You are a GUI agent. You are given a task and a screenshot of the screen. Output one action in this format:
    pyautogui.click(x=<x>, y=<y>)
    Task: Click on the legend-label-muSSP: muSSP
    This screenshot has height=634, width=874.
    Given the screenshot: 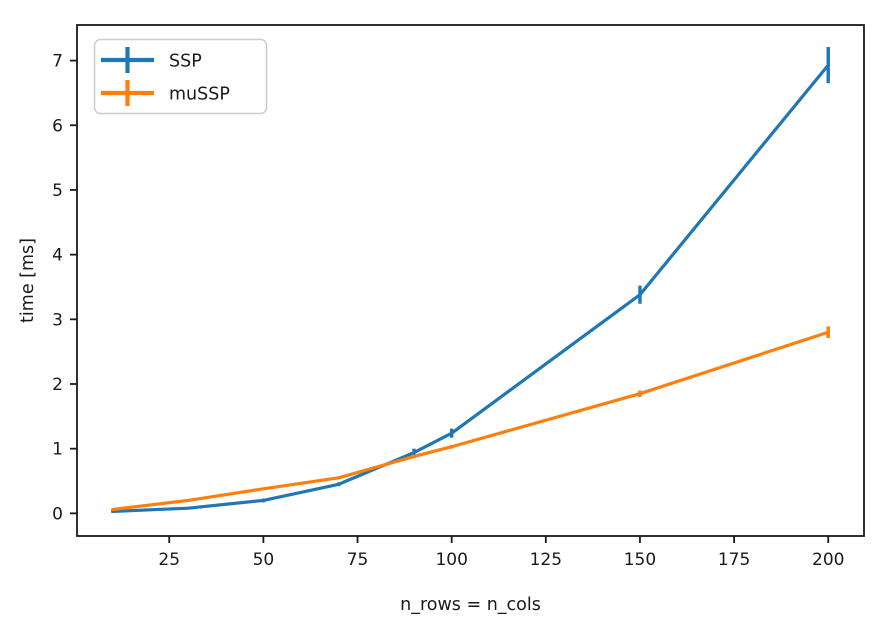 What is the action you would take?
    pyautogui.click(x=199, y=95)
    